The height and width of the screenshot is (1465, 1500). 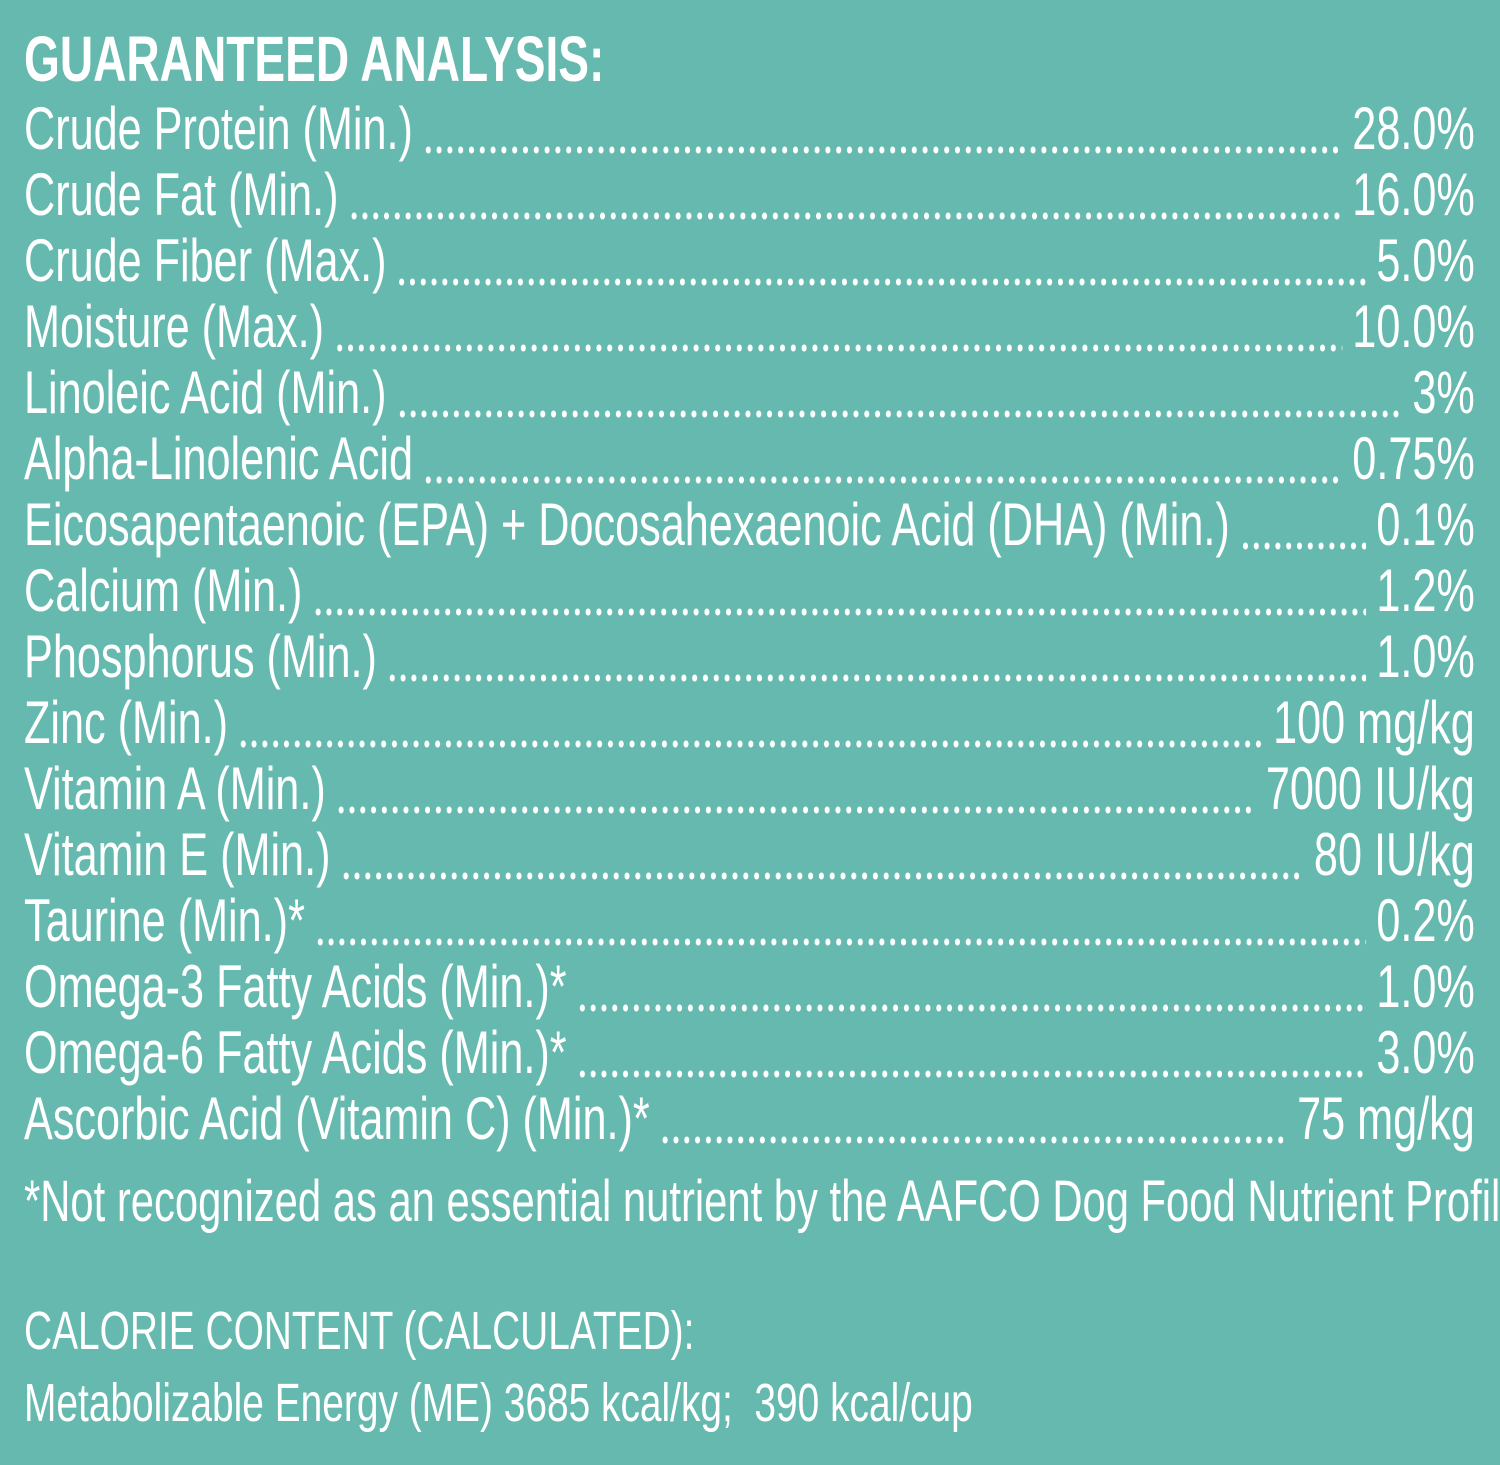 I want to click on analysis-row: Taurine (Min.)* 0.2%, so click(x=749, y=921).